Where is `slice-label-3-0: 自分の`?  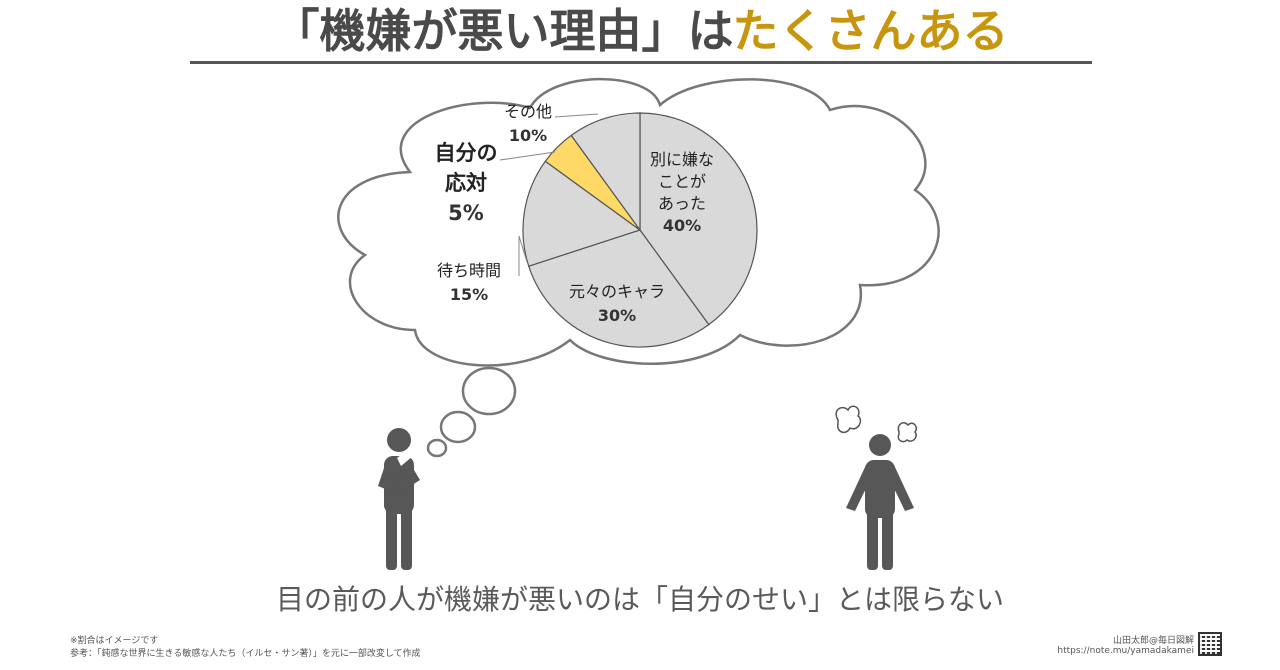
slice-label-3-0: 自分の is located at coordinates (466, 153).